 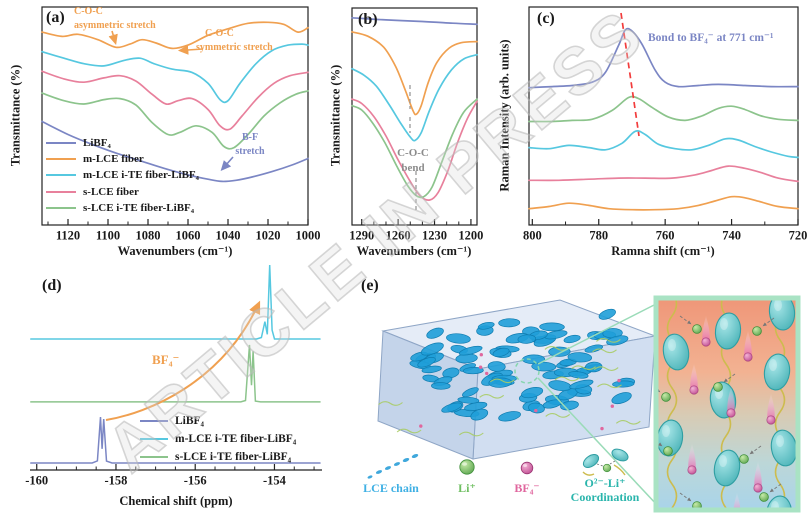 I want to click on coordination-icon, so click(x=605, y=462).